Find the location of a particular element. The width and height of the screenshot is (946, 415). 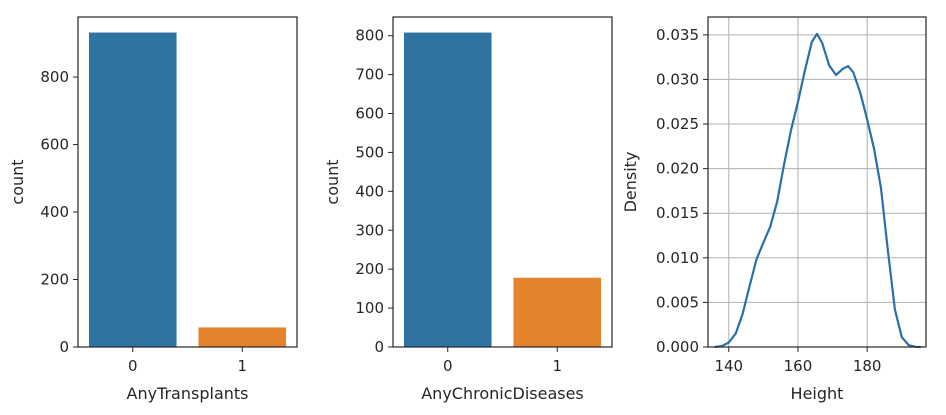

y-tick-label: 100 is located at coordinates (369, 308).